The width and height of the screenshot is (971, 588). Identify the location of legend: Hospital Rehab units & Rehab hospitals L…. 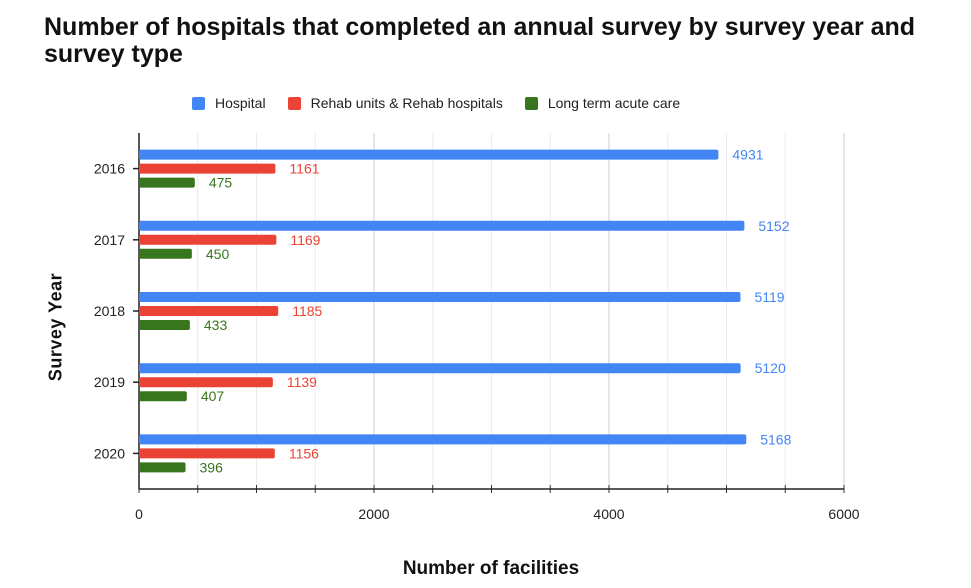
(447, 103).